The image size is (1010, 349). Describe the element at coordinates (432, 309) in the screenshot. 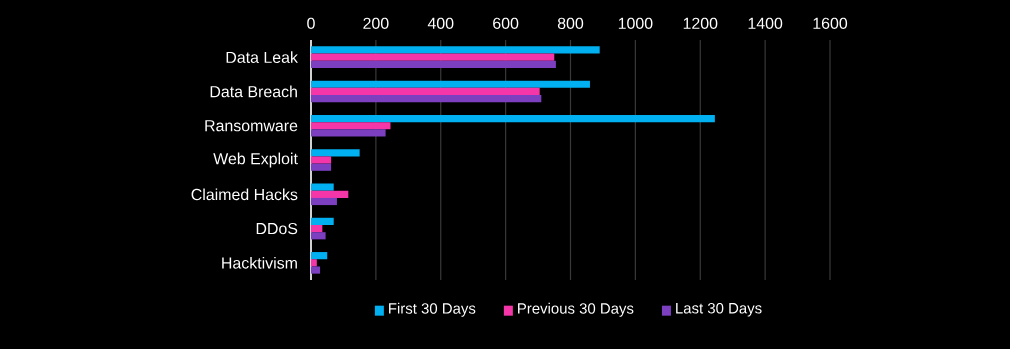

I see `legend-label: First 30 Days` at that location.